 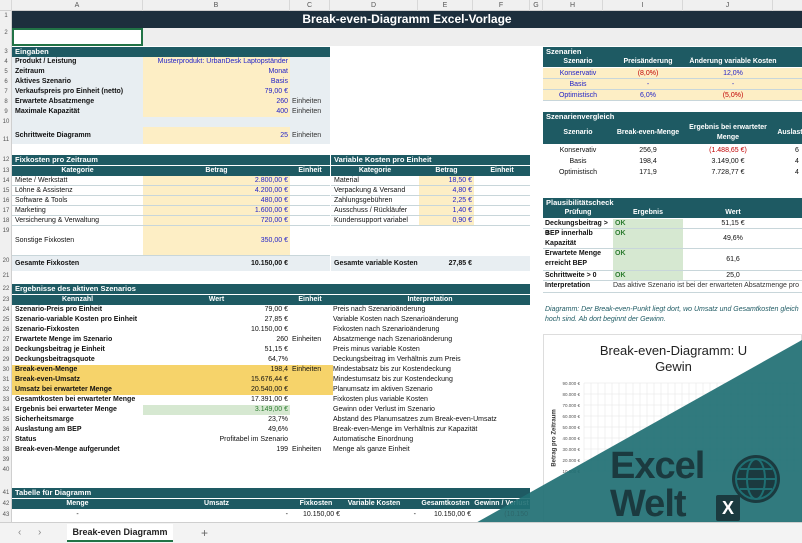 I want to click on row-number: 13, so click(x=6, y=171).